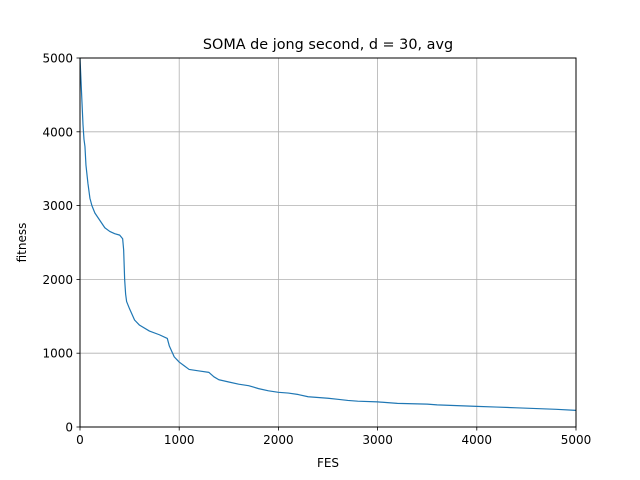  What do you see at coordinates (57, 59) in the screenshot?
I see `y-tick-label: 5000` at bounding box center [57, 59].